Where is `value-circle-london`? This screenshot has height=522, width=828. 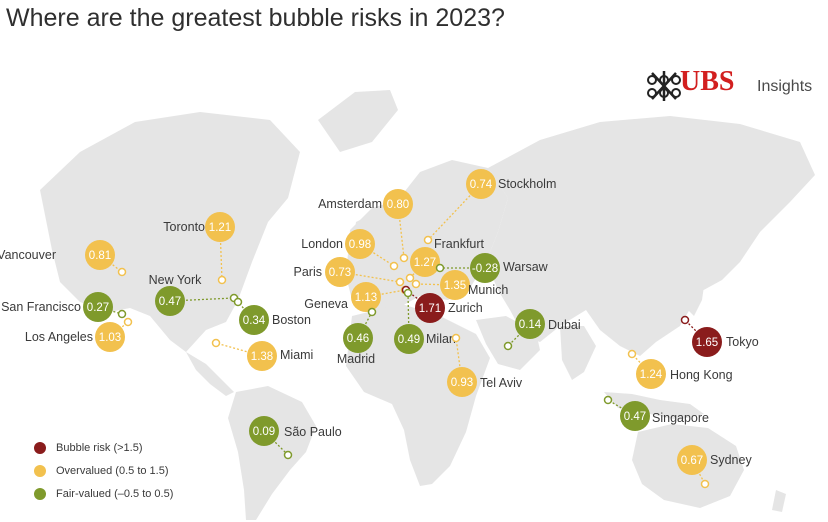
value-circle-london is located at coordinates (360, 244).